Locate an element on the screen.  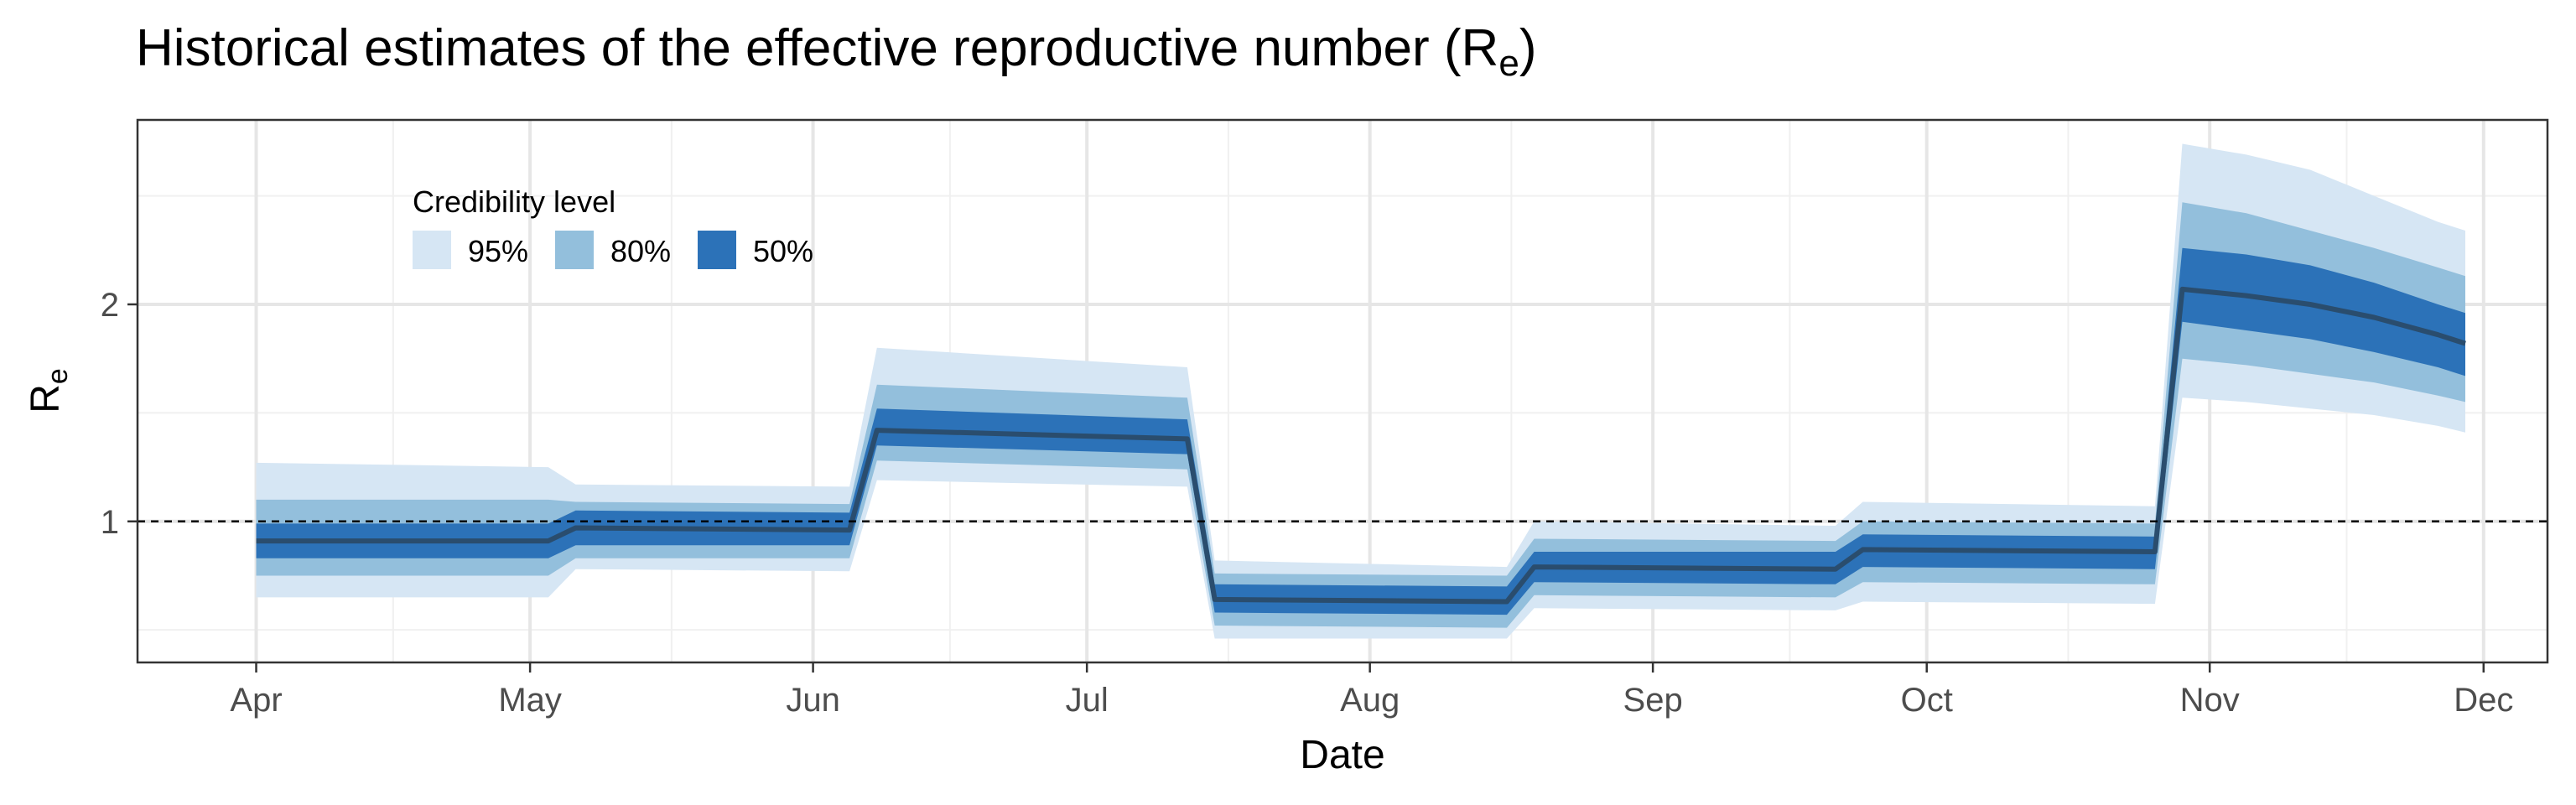
legend-label: 95% is located at coordinates (498, 251).